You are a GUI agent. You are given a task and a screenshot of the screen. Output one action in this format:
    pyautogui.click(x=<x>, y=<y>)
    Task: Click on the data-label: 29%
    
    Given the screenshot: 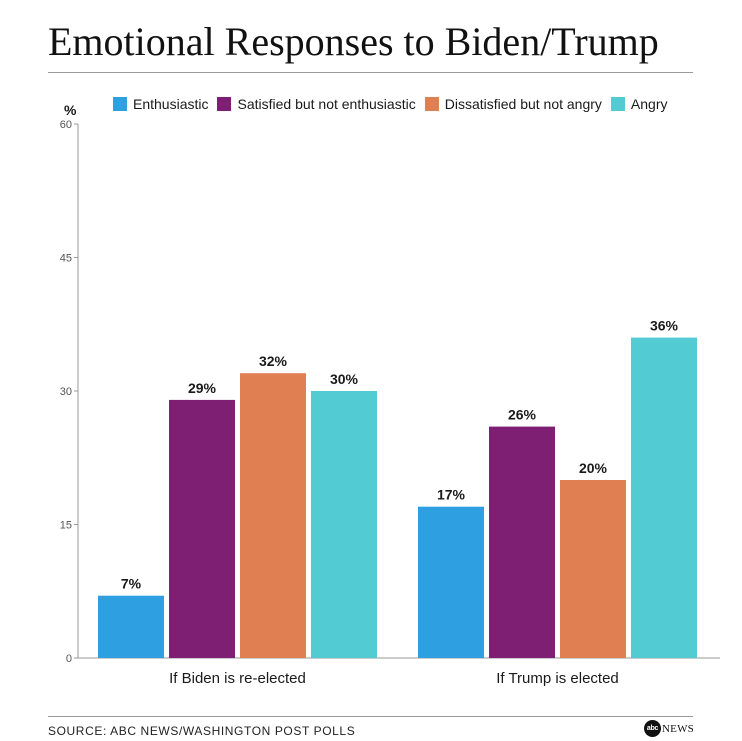 What is the action you would take?
    pyautogui.click(x=202, y=388)
    